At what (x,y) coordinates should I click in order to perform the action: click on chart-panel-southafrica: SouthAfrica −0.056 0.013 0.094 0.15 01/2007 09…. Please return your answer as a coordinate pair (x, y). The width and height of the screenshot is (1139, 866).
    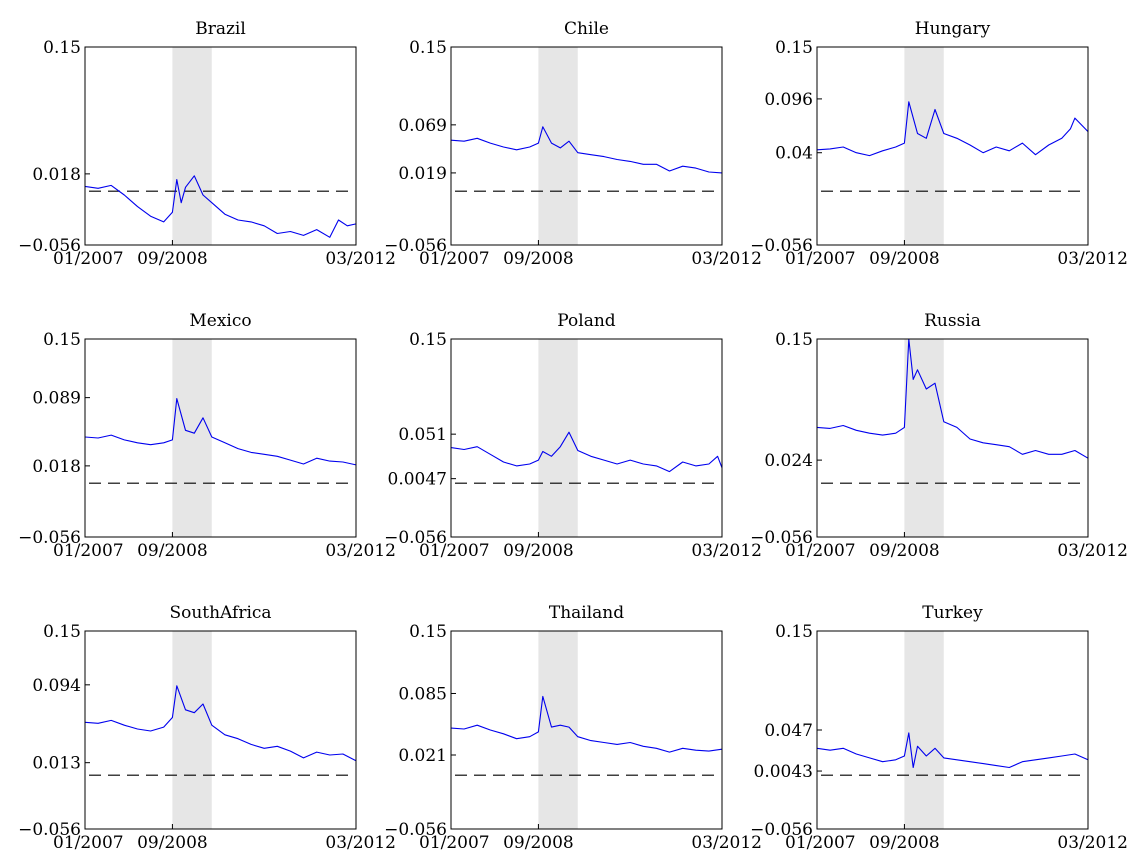
    Looking at the image, I should click on (207, 728).